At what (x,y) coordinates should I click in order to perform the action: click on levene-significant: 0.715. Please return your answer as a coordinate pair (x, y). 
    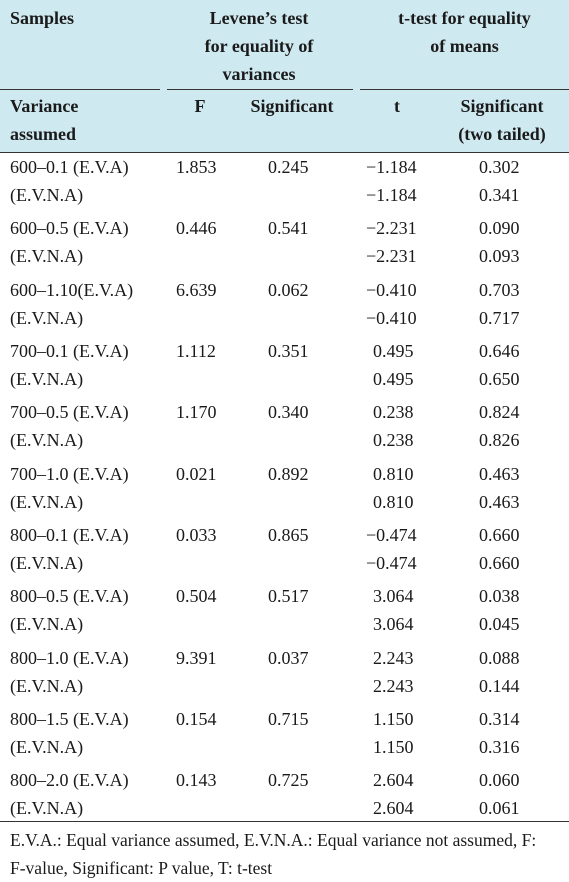
    Looking at the image, I should click on (288, 719).